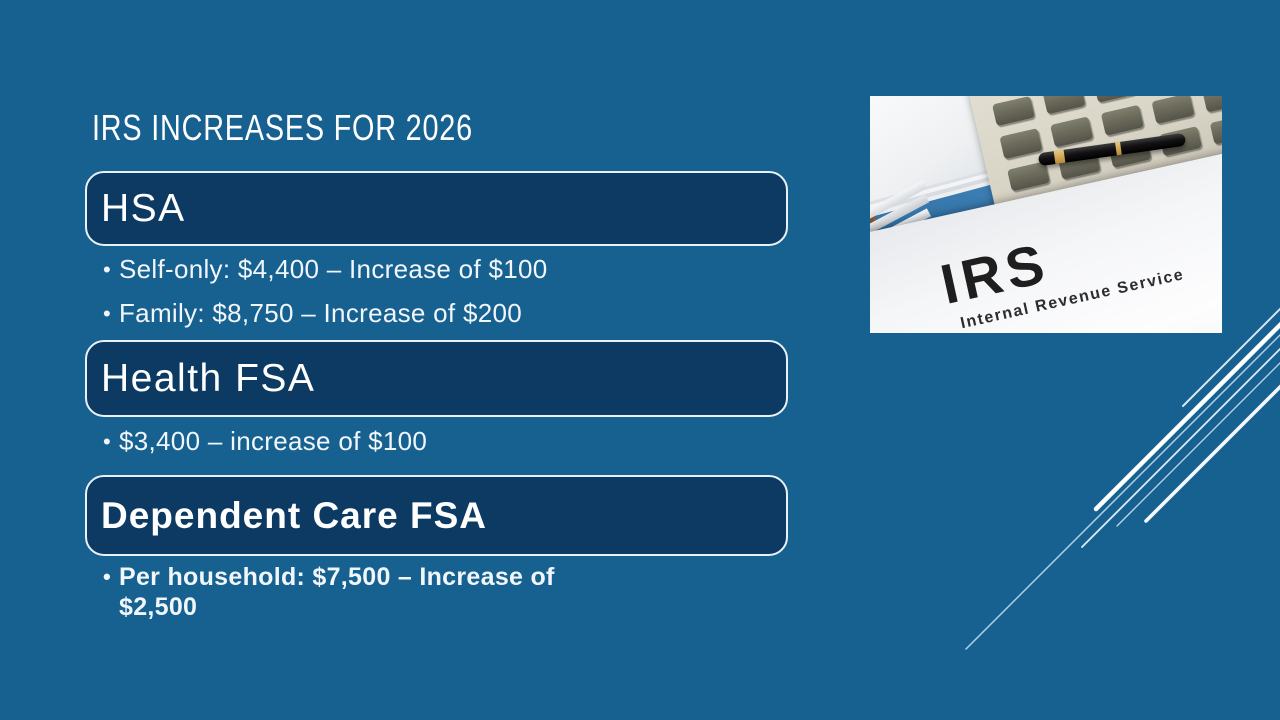  What do you see at coordinates (436, 208) in the screenshot?
I see `panel-hsa: HSA` at bounding box center [436, 208].